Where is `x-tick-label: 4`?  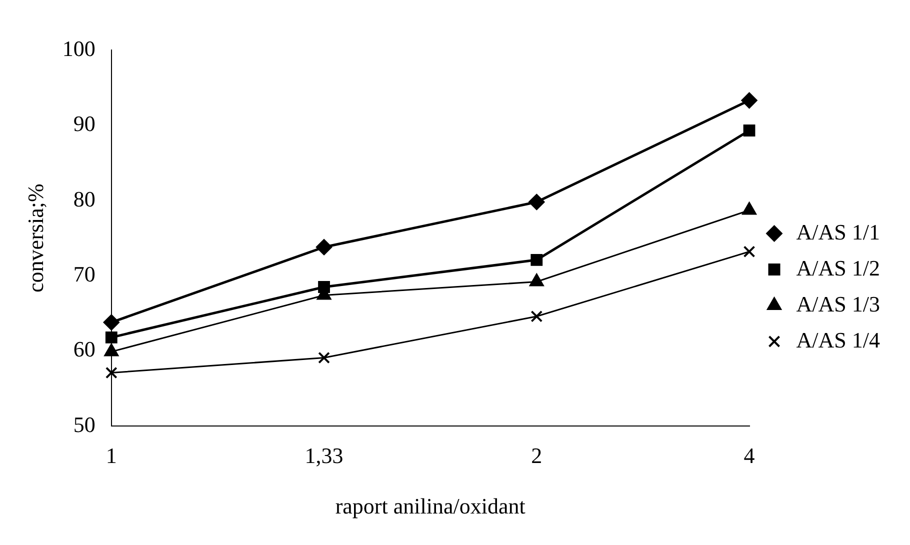
x-tick-label: 4 is located at coordinates (749, 455).